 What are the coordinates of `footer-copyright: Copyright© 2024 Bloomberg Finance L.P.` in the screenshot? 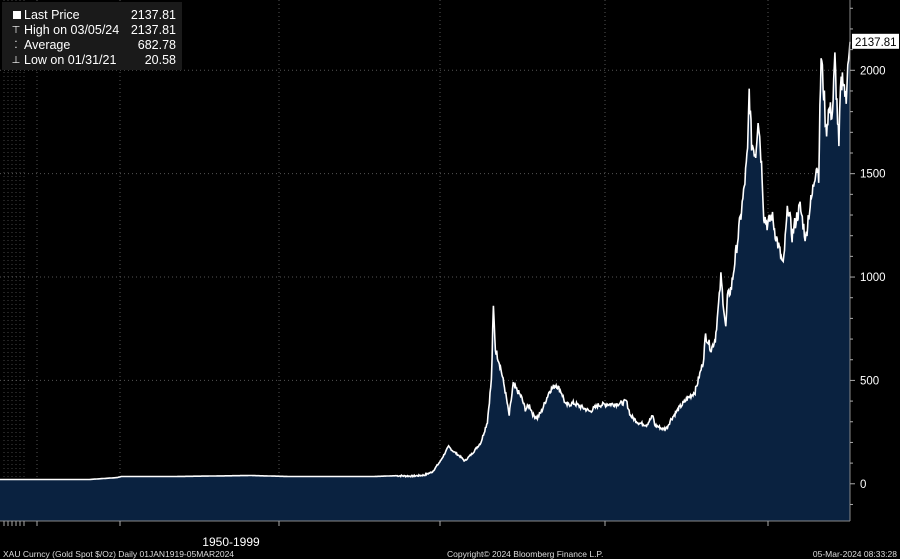 It's located at (525, 554).